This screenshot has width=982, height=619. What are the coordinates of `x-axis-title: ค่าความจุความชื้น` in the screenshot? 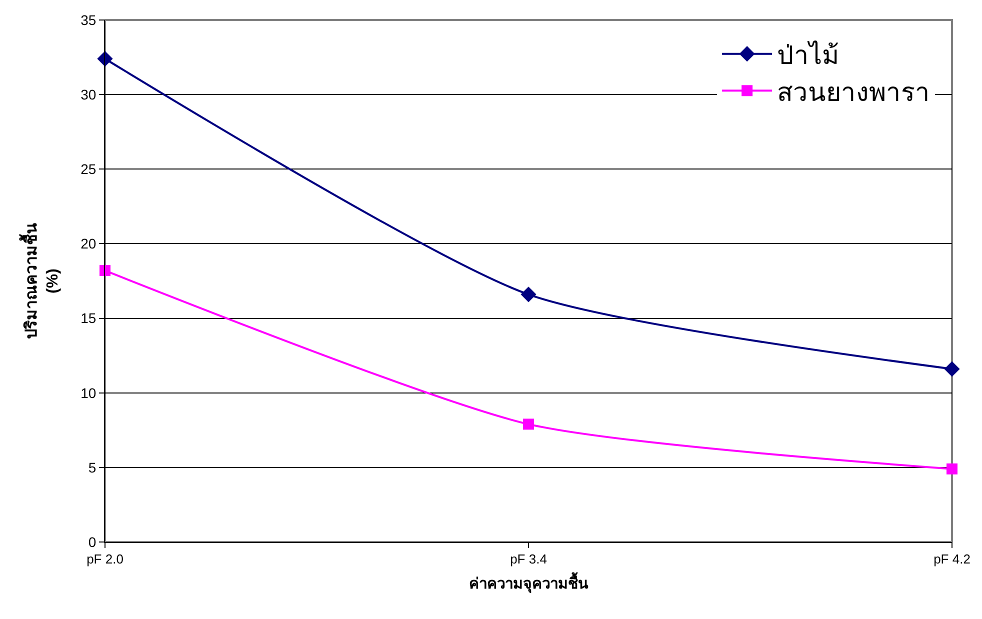 It's located at (529, 583).